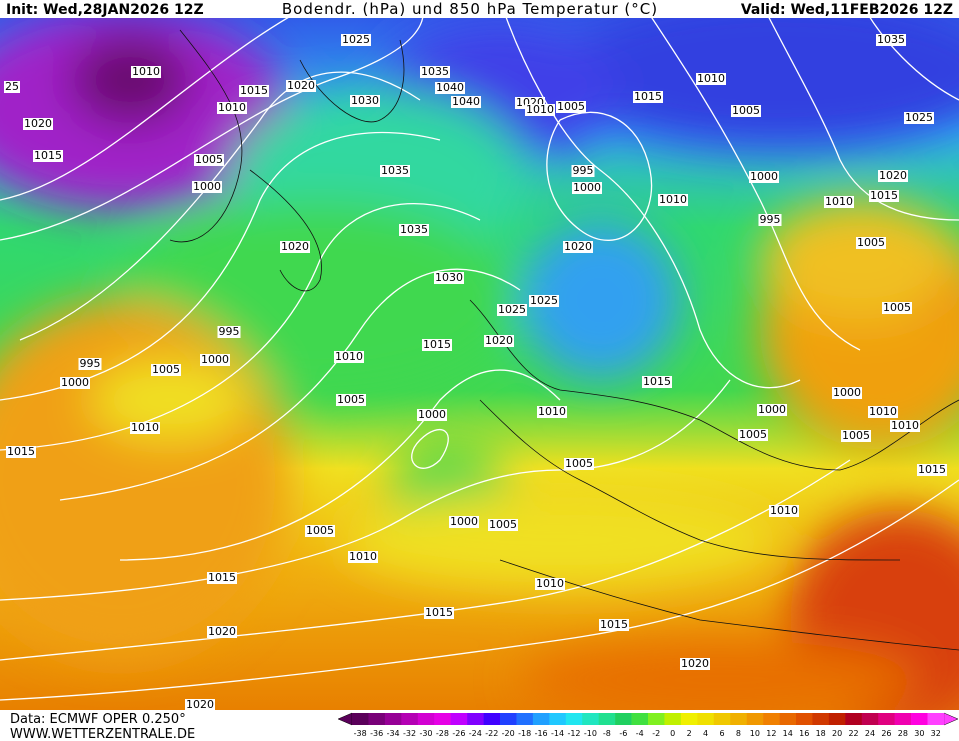  I want to click on colorbar-label: -14, so click(557, 733).